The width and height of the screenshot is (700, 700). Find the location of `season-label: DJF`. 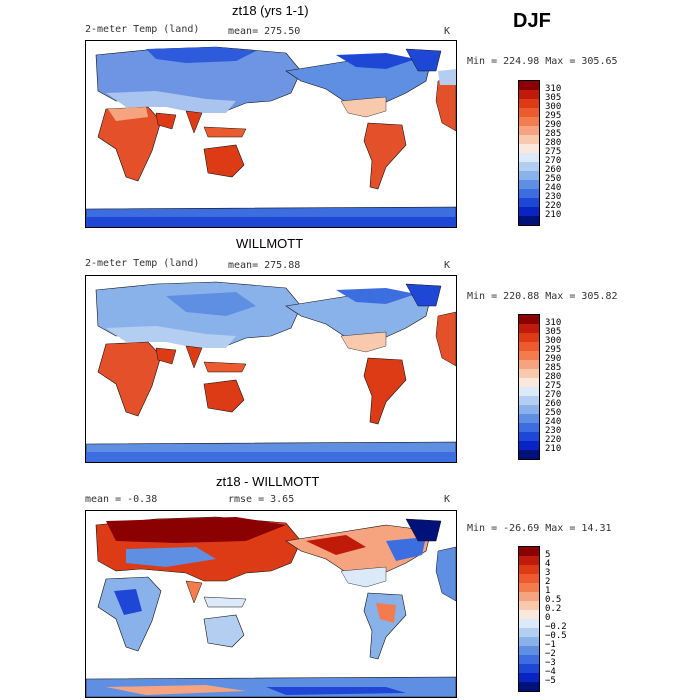

season-label: DJF is located at coordinates (532, 21).